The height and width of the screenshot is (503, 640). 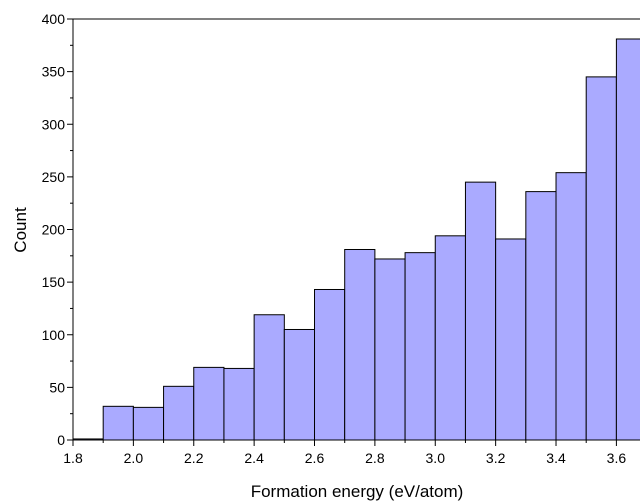 I want to click on y-tick-label: 200, so click(x=54, y=230).